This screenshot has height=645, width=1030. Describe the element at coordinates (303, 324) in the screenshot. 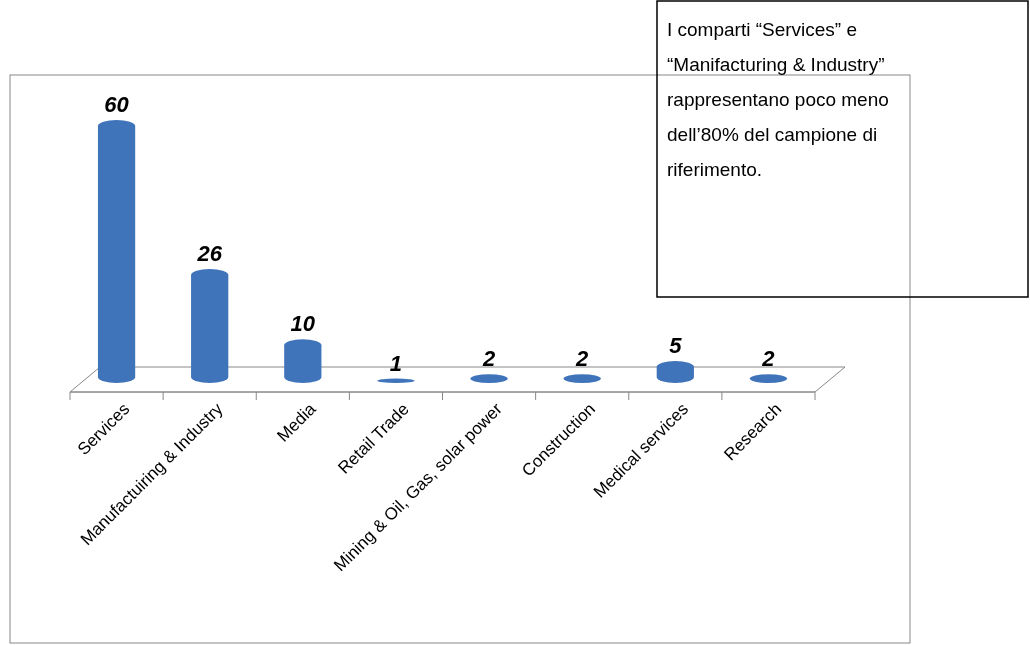

I see `data-label: 10` at that location.